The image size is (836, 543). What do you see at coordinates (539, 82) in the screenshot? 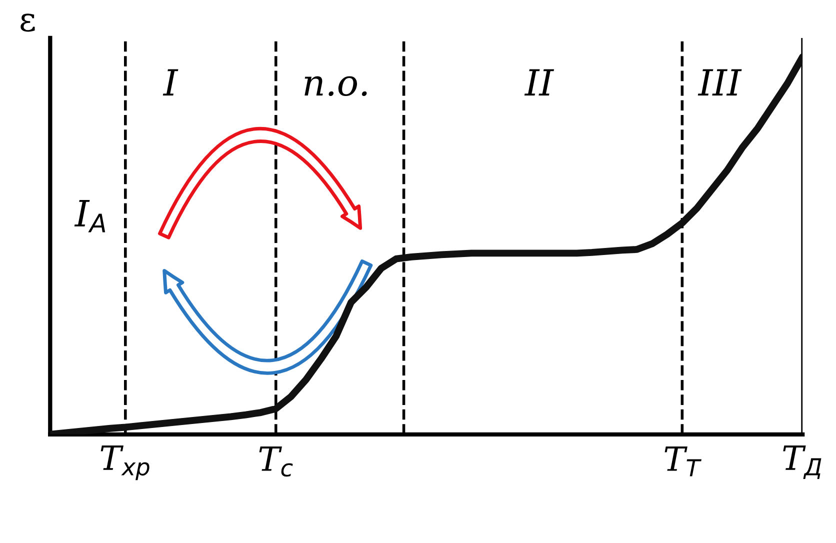
I see `annotation: II` at bounding box center [539, 82].